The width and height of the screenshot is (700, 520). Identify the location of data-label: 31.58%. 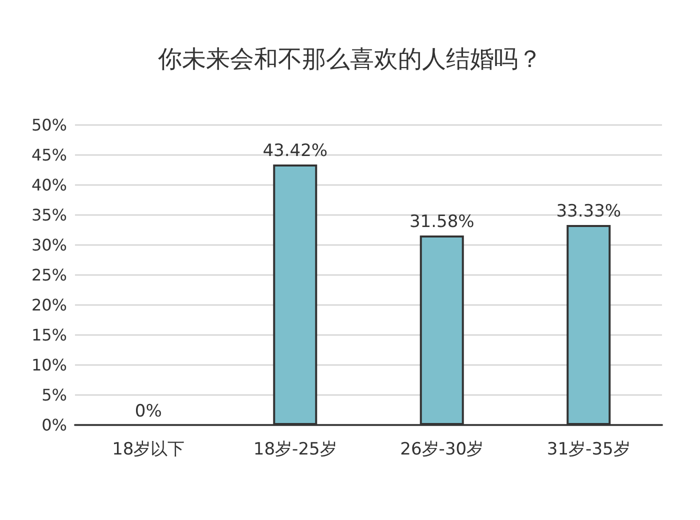
(441, 222).